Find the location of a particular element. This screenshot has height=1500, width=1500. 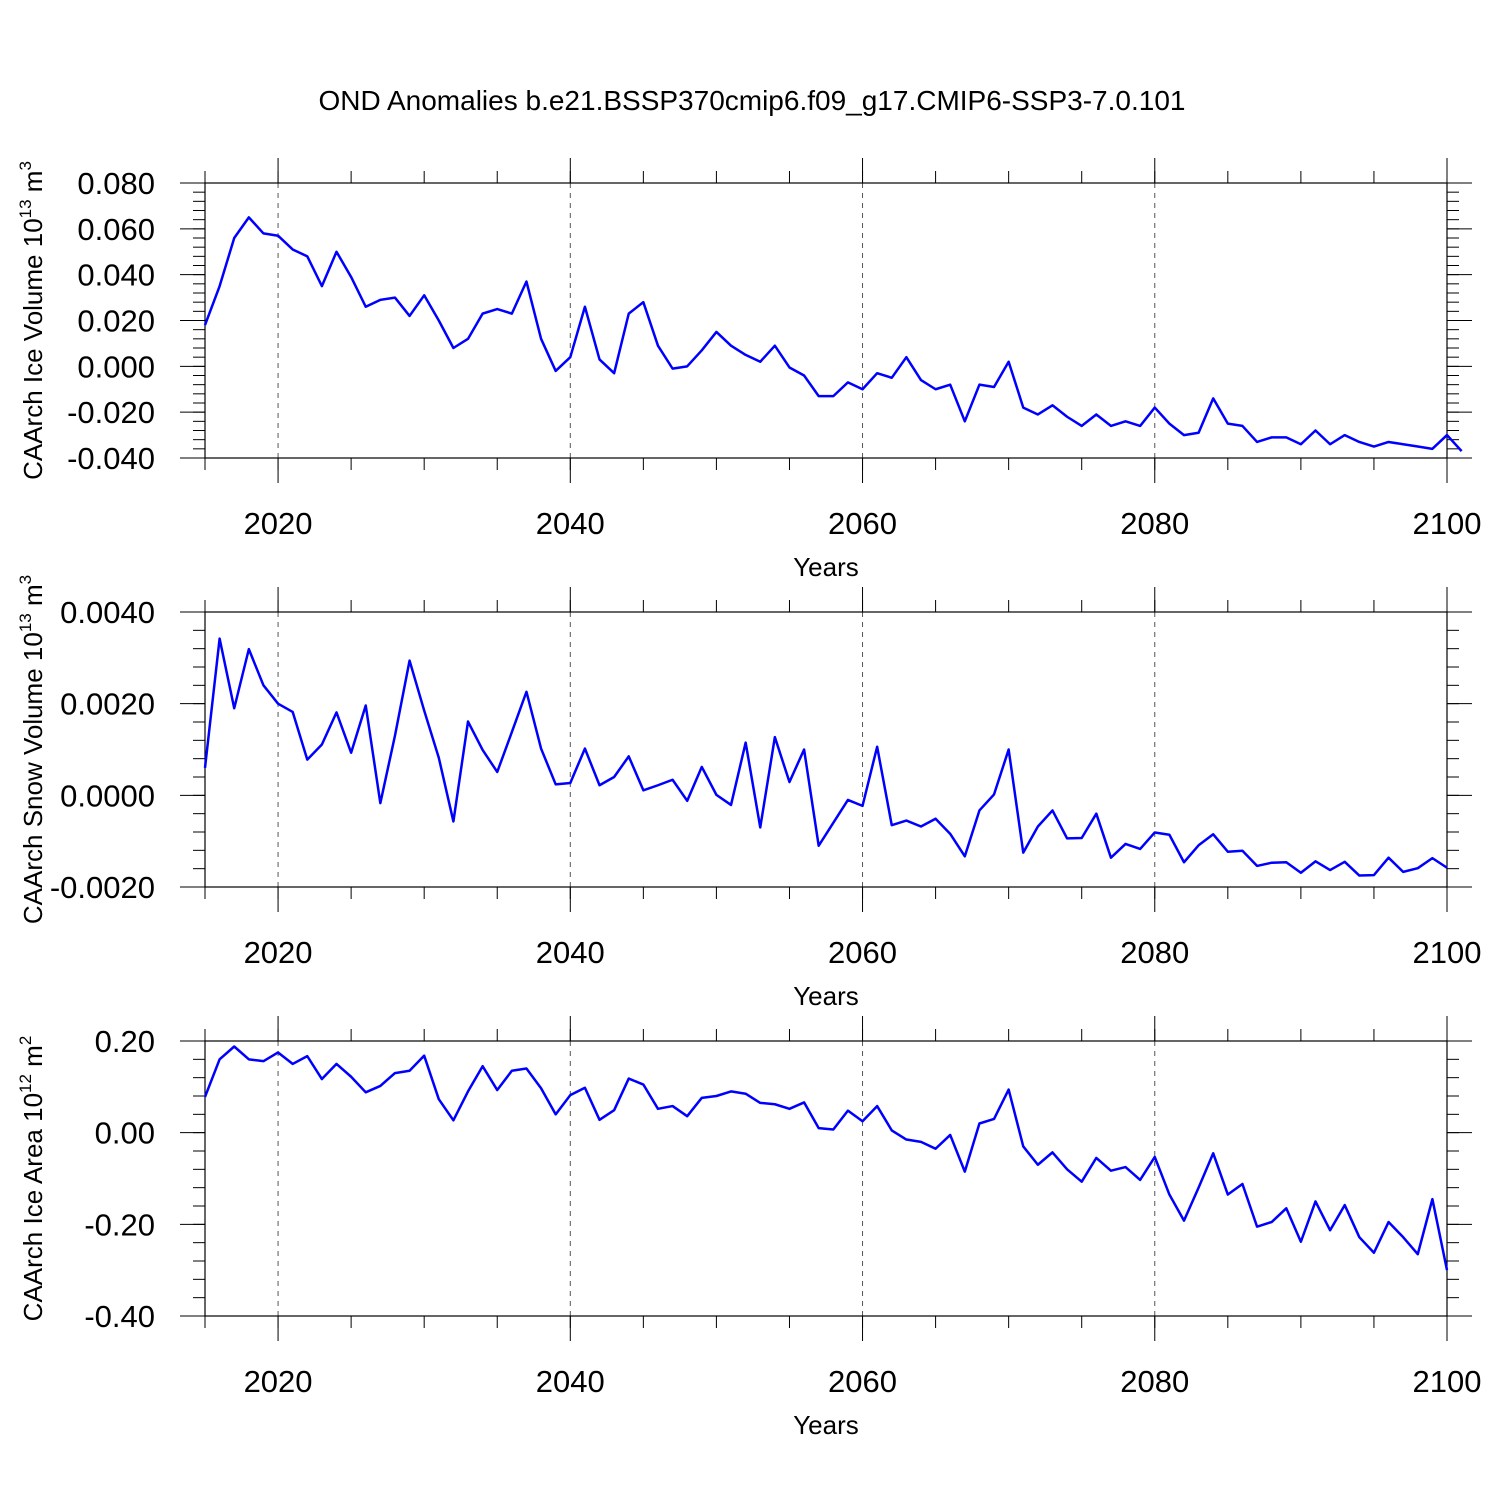

y-axis-title-unit-exponent: 2 is located at coordinates (25, 1040).